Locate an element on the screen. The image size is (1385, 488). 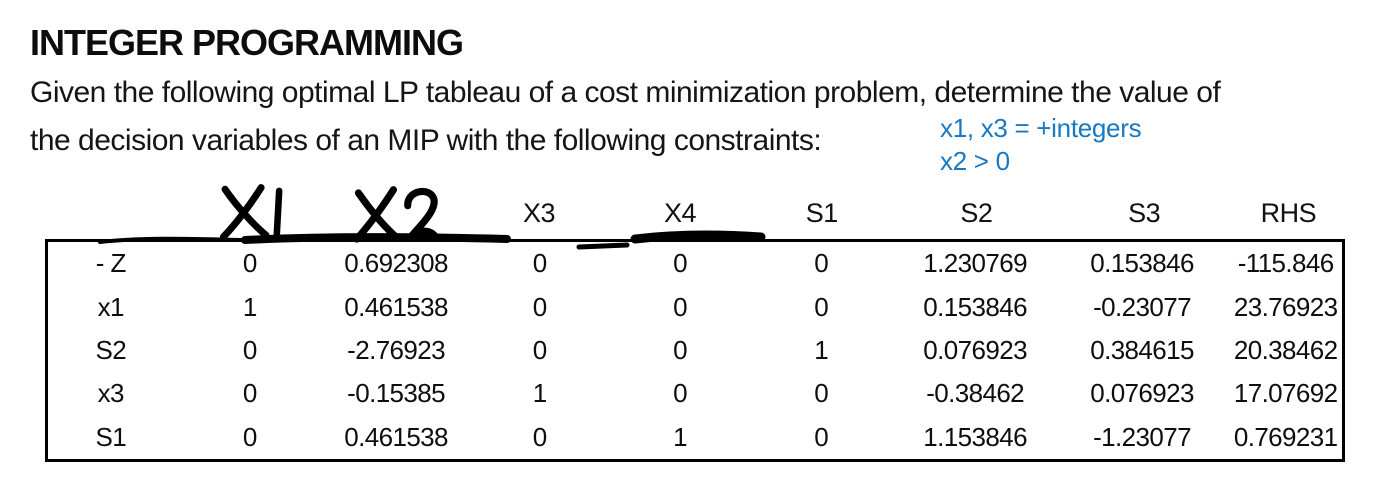
table-cell: 0.384615 is located at coordinates (1142, 349).